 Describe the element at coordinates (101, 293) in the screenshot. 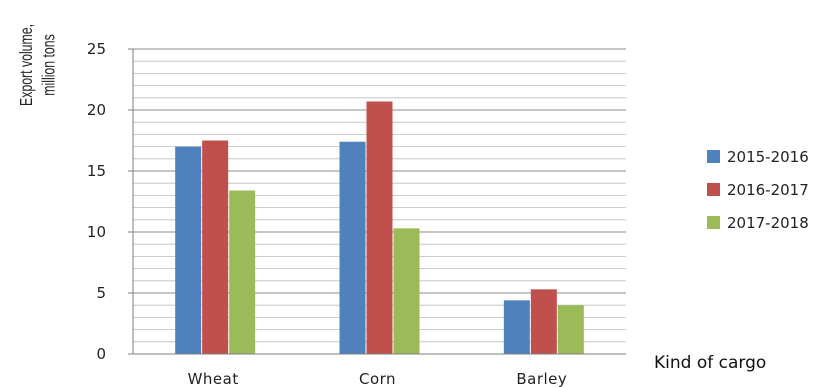

I see `y-tick-label: 5` at that location.